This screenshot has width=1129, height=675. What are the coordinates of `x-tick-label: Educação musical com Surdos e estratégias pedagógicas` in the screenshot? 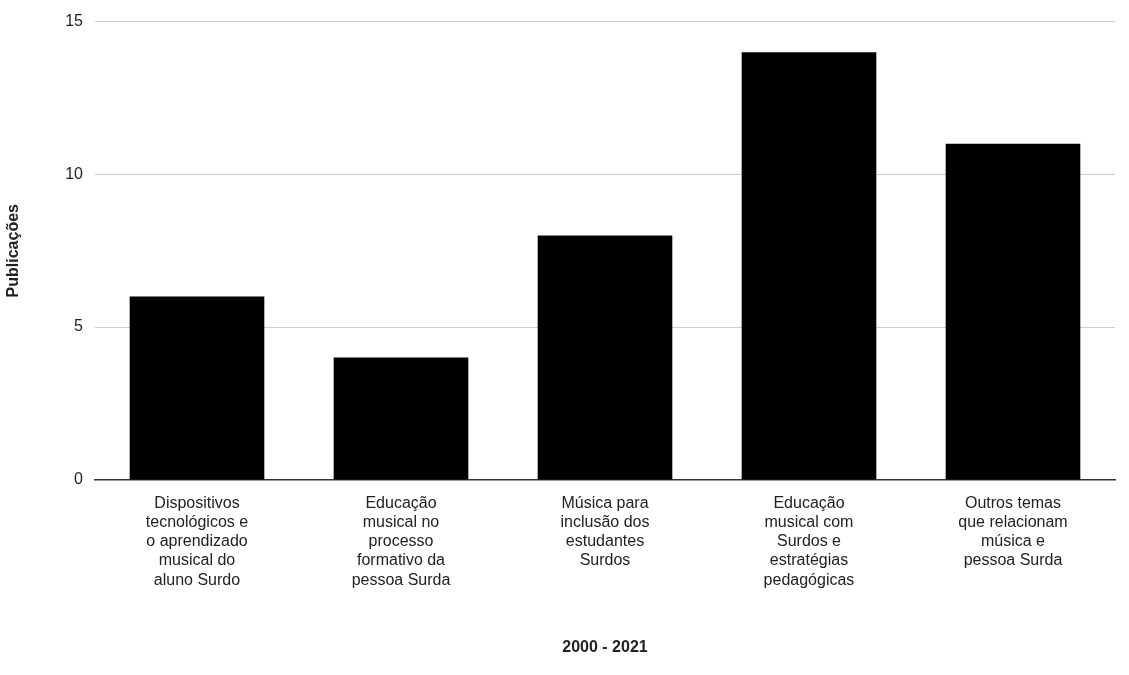 It's located at (809, 540).